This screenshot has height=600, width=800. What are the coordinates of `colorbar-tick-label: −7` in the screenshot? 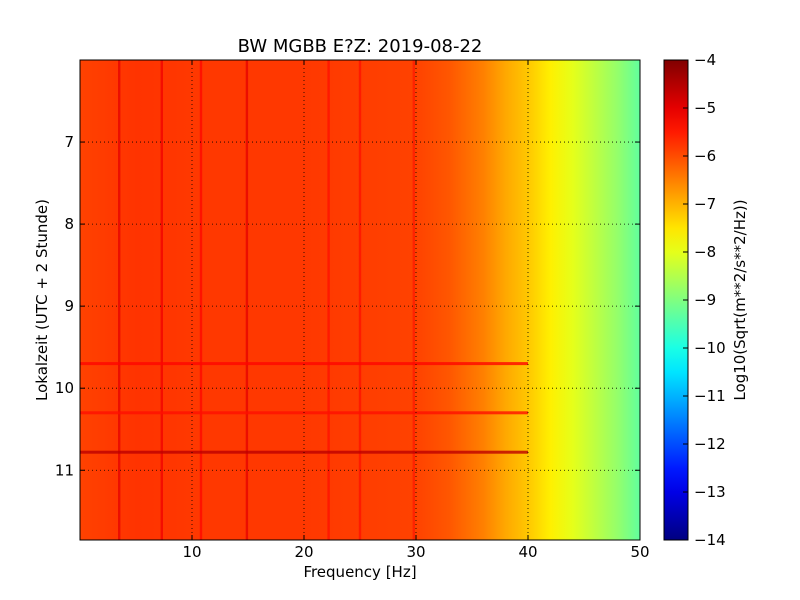 It's located at (705, 204).